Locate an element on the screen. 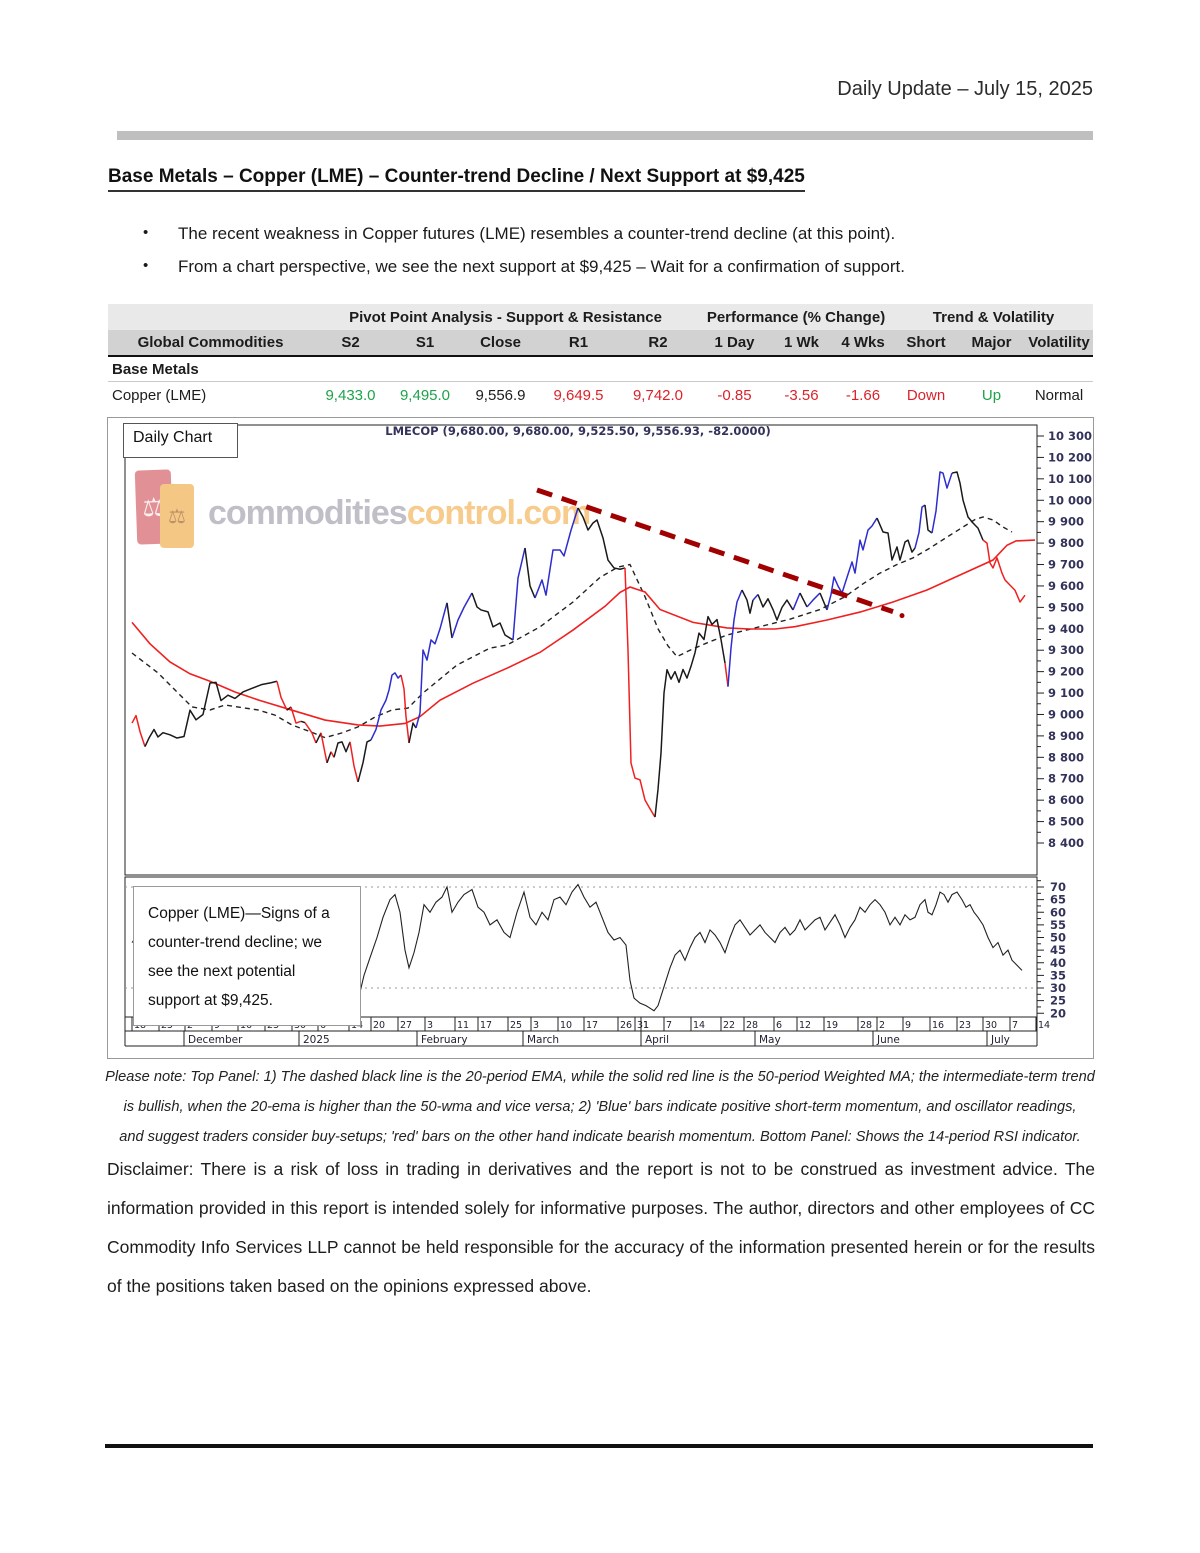 The width and height of the screenshot is (1200, 1553). col-close: Close is located at coordinates (500, 343).